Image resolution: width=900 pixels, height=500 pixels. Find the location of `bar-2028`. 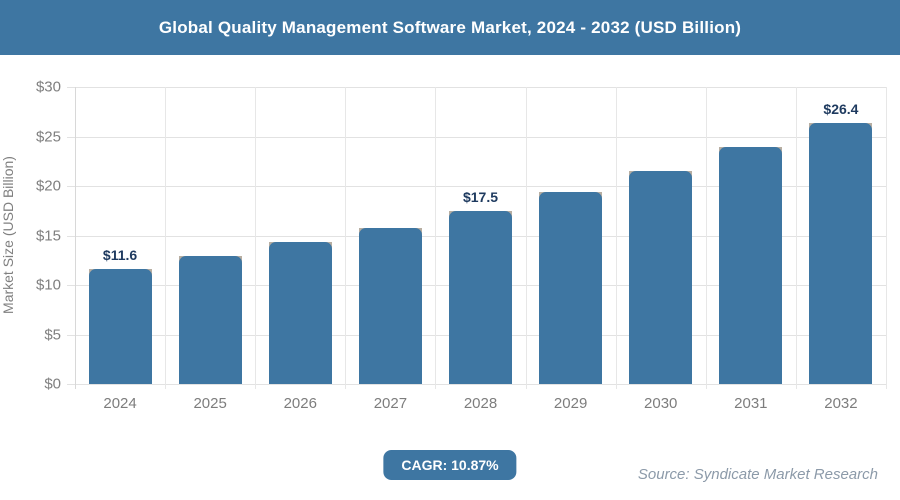

bar-2028 is located at coordinates (480, 297).